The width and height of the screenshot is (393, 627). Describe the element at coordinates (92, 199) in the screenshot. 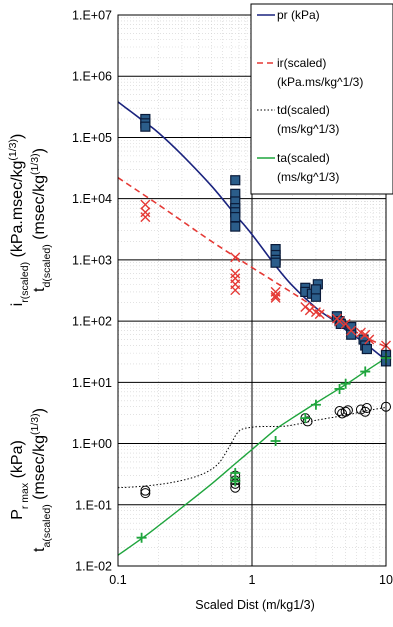

I see `y-tick-label: 1.E+04` at that location.